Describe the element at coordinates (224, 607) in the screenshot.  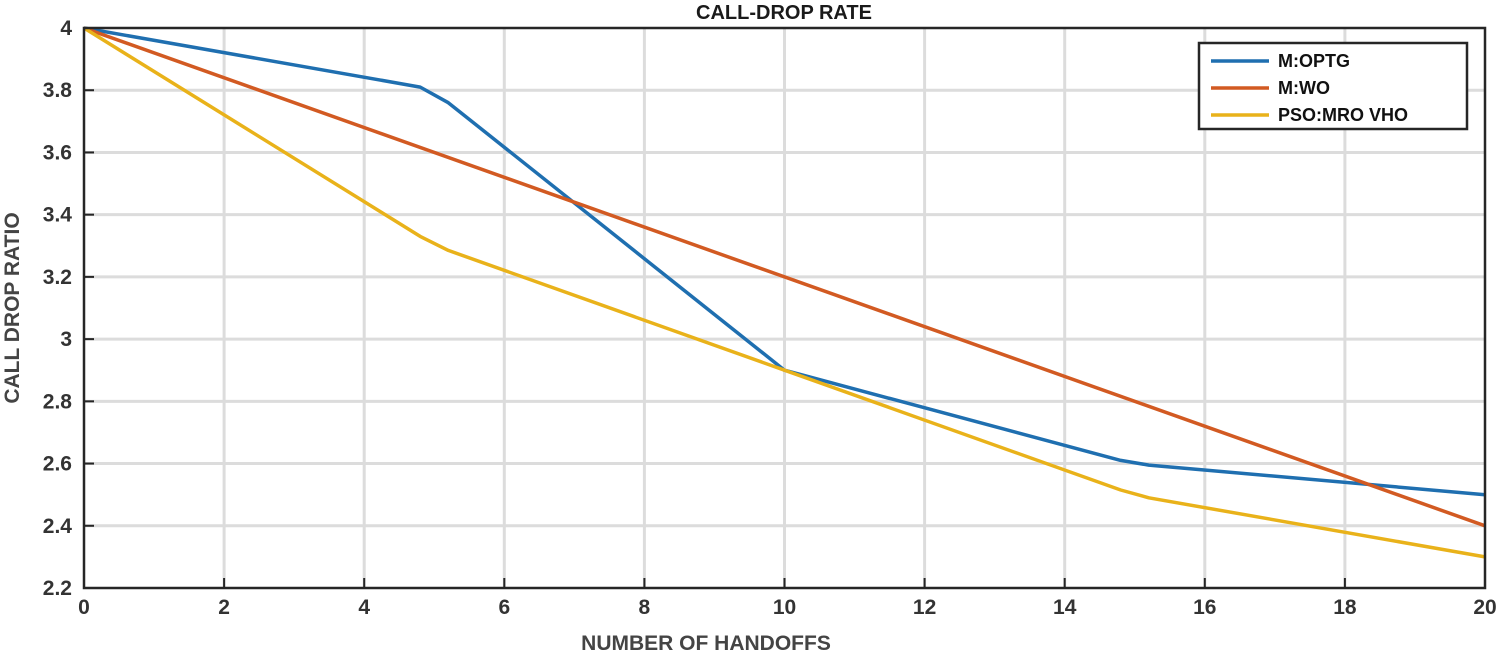
I see `x-tick-label: 2` at that location.